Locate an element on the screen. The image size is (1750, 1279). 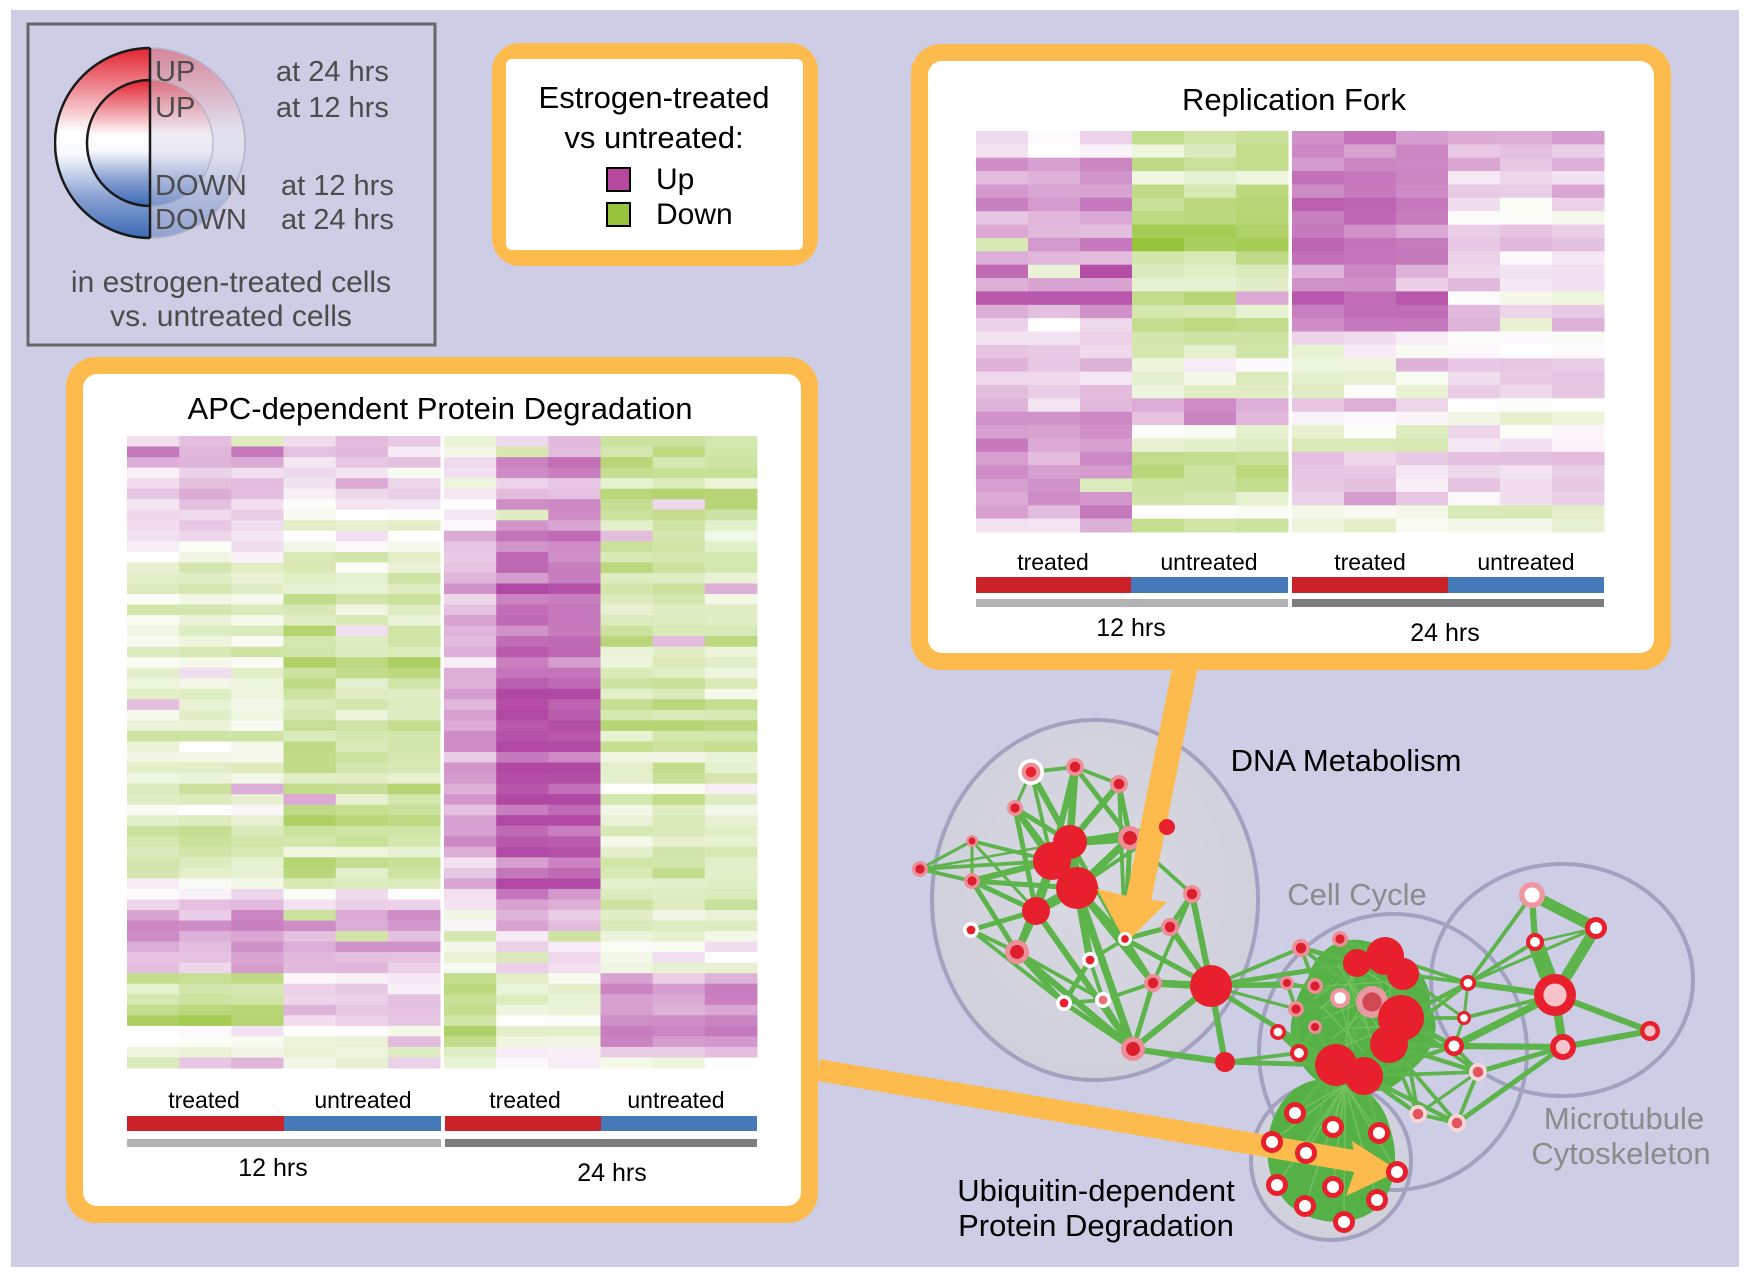
svg-text: Up is located at coordinates (675, 179).